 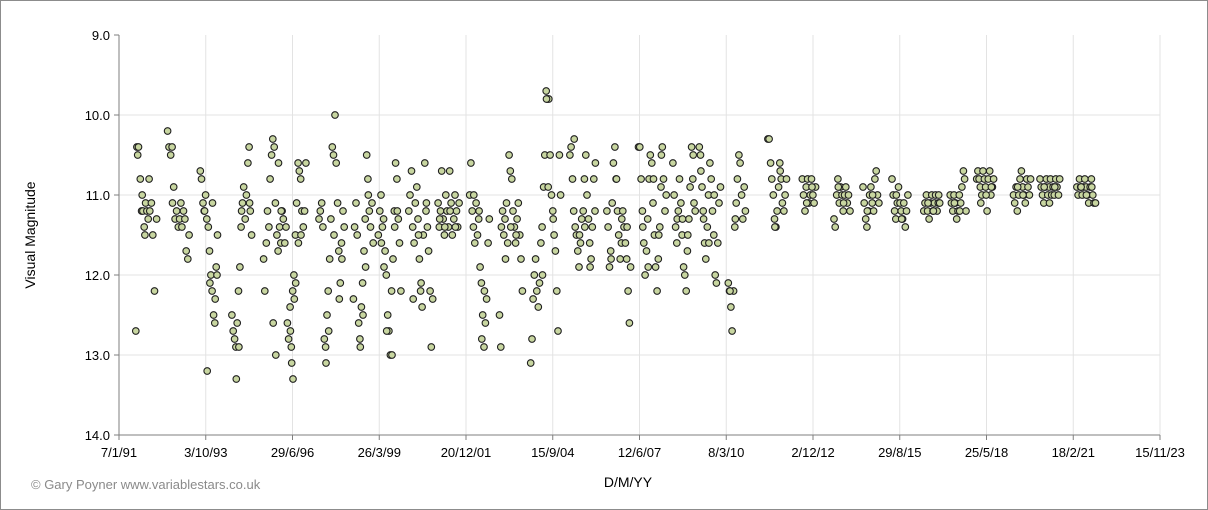 I want to click on y-axis-title: Visual Magnitude, so click(x=30, y=234).